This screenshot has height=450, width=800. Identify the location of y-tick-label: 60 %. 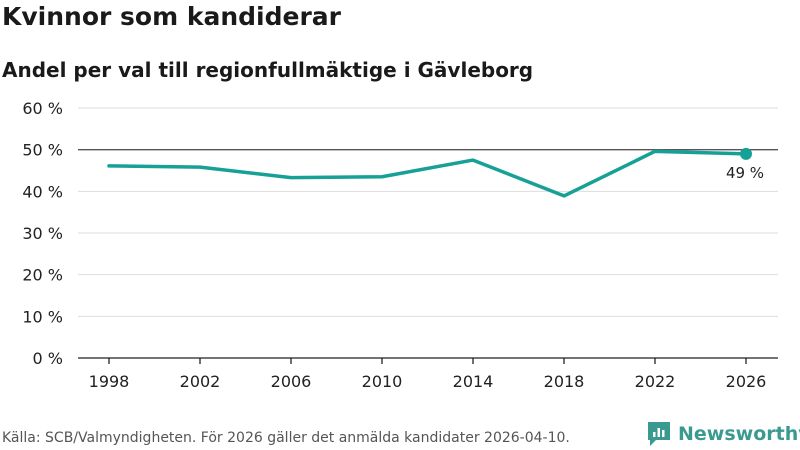
(42, 108).